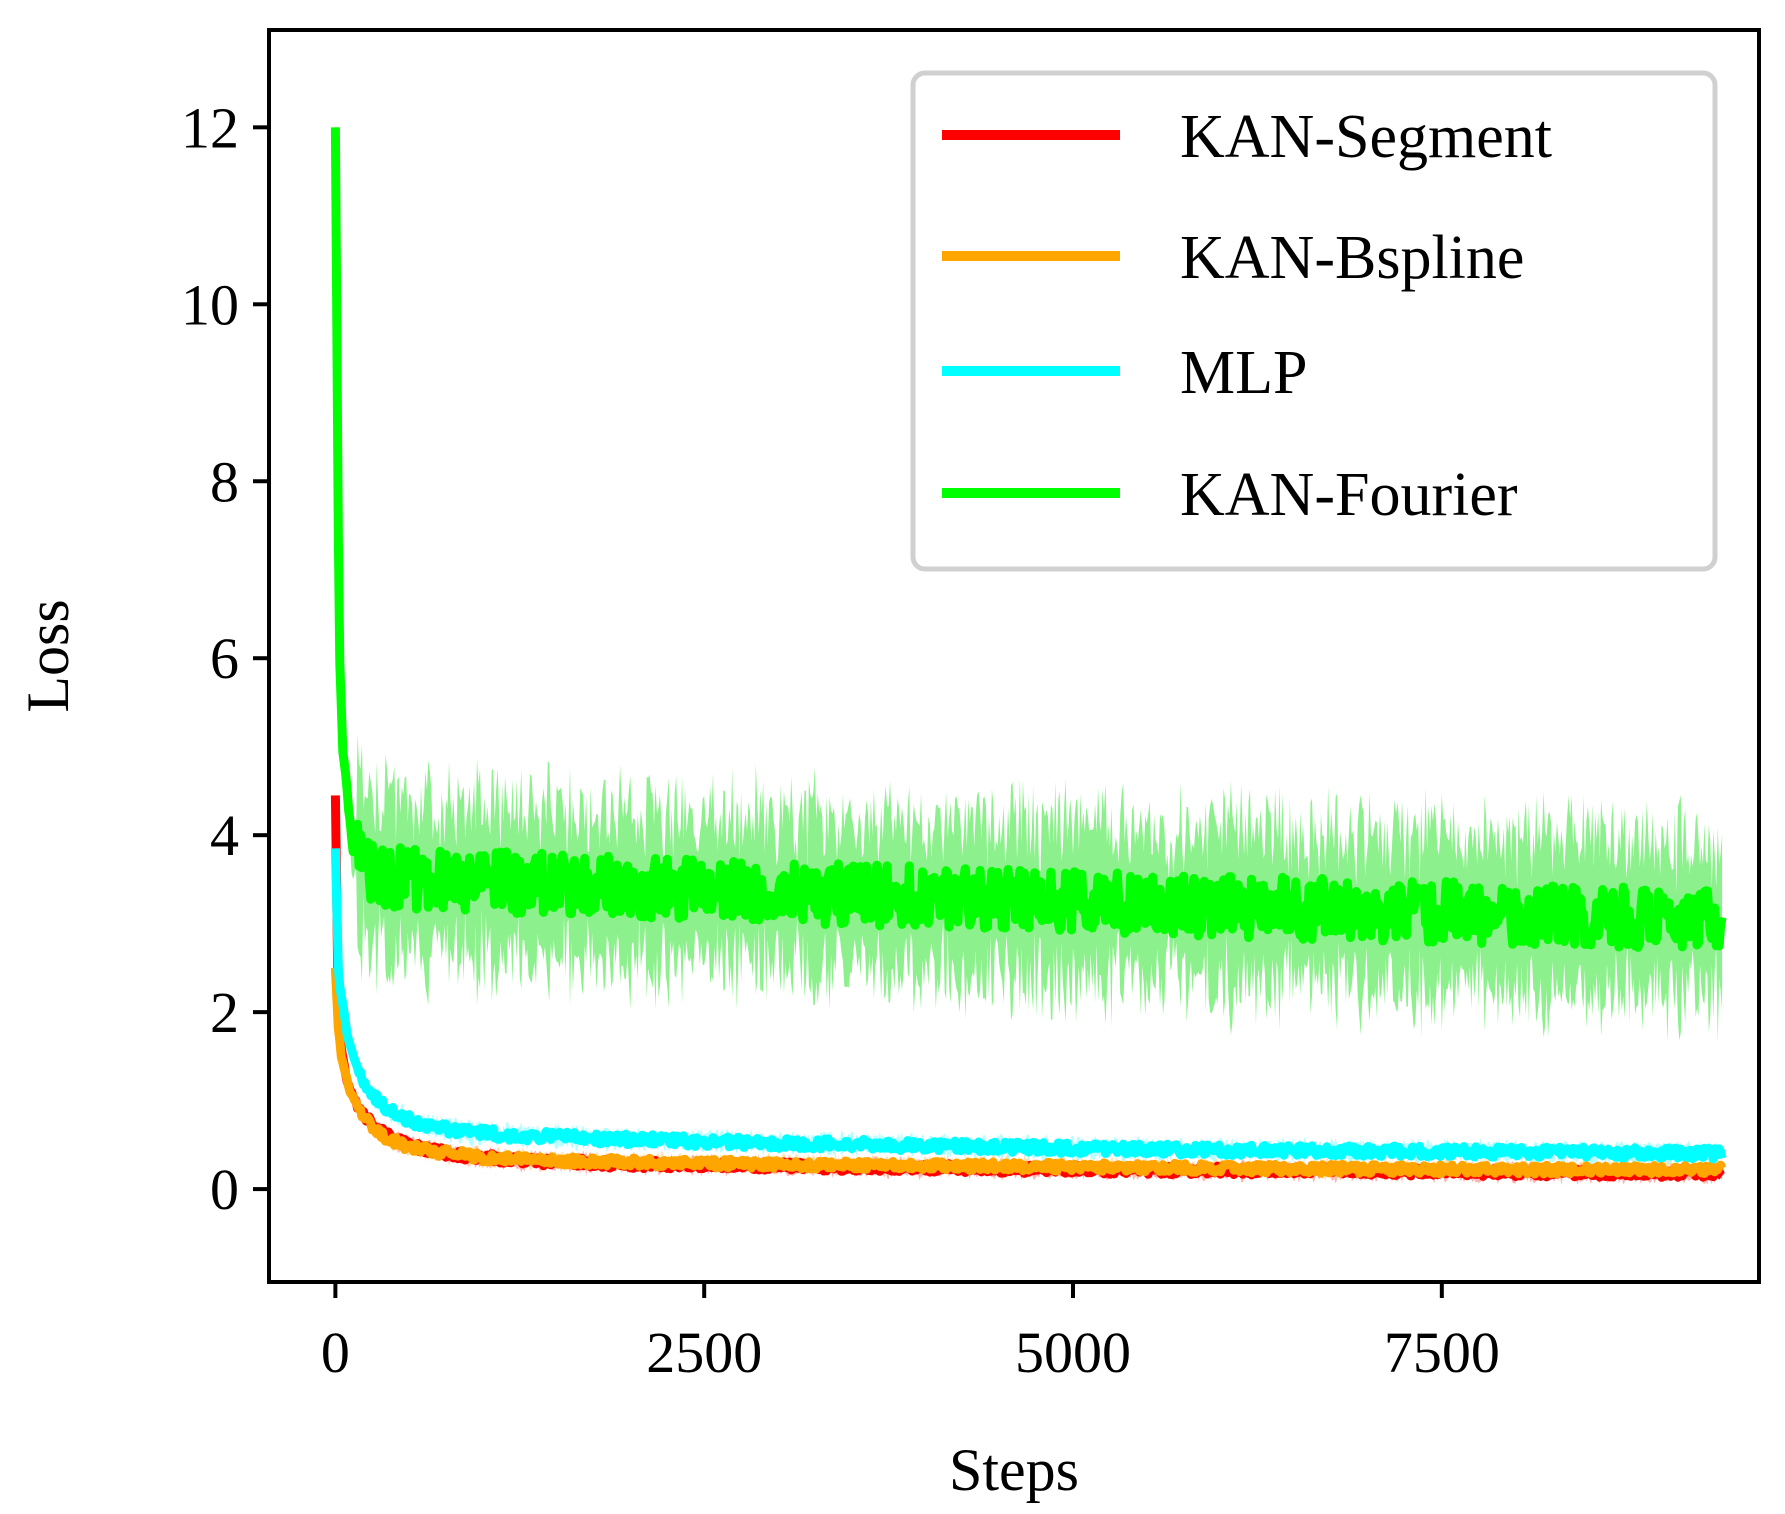 The image size is (1785, 1514). I want to click on x-tick-label: 0, so click(335, 1352).